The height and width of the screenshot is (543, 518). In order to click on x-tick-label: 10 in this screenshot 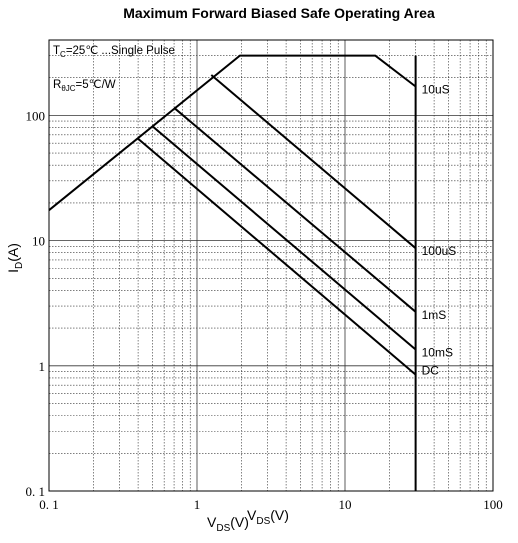, I will do `click(345, 504)`.